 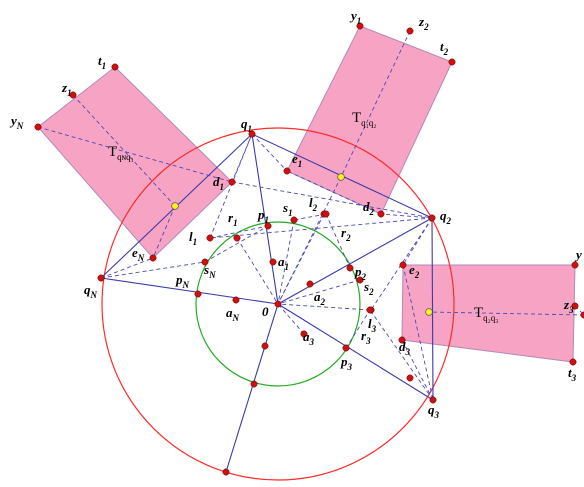 What do you see at coordinates (360, 273) in the screenshot?
I see `label-p2: p2` at bounding box center [360, 273].